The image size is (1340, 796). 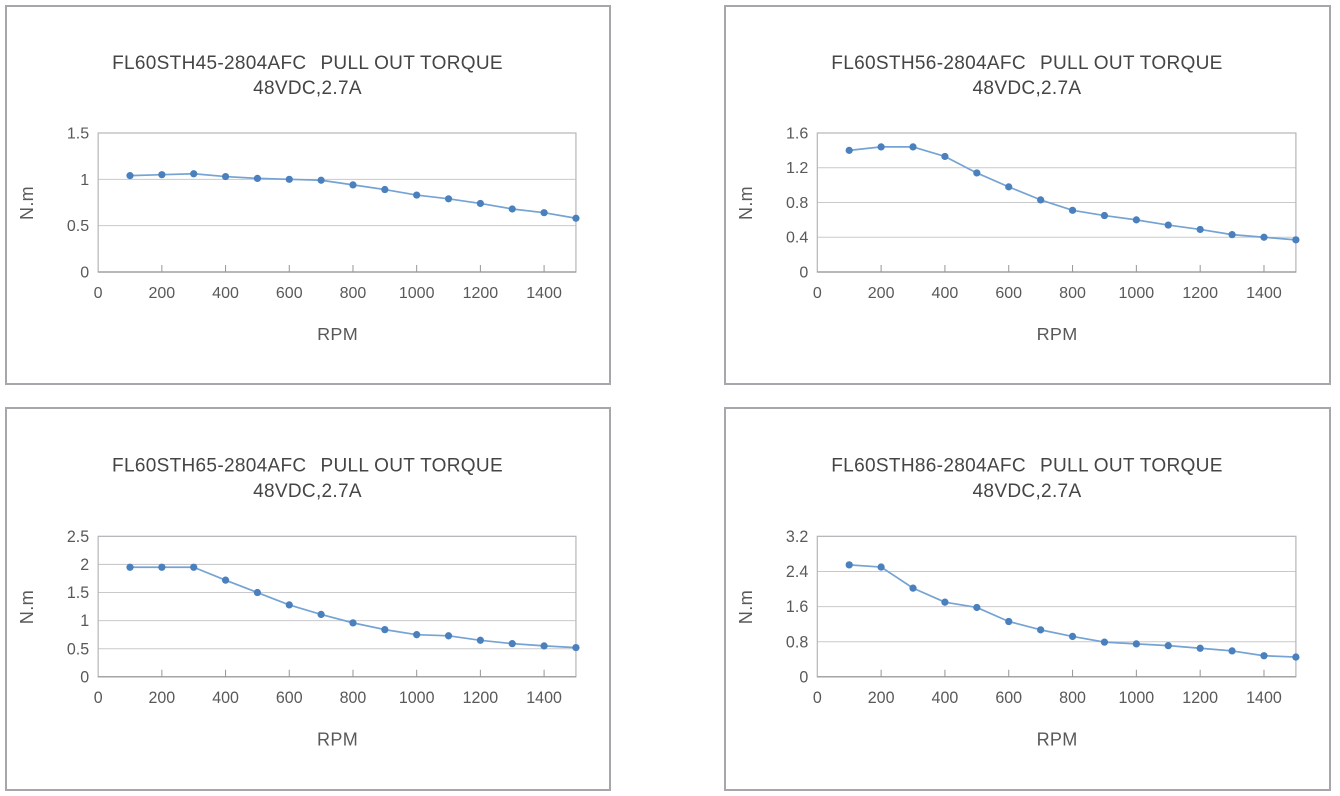 I want to click on y-tick-label: 2.5, so click(x=78, y=537).